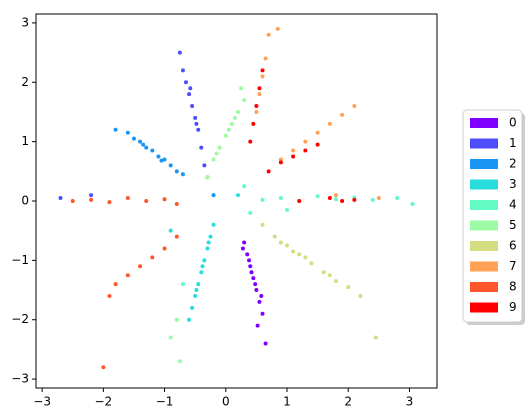 This screenshot has width=532, height=420. What do you see at coordinates (513, 205) in the screenshot?
I see `legend-label: 4` at bounding box center [513, 205].